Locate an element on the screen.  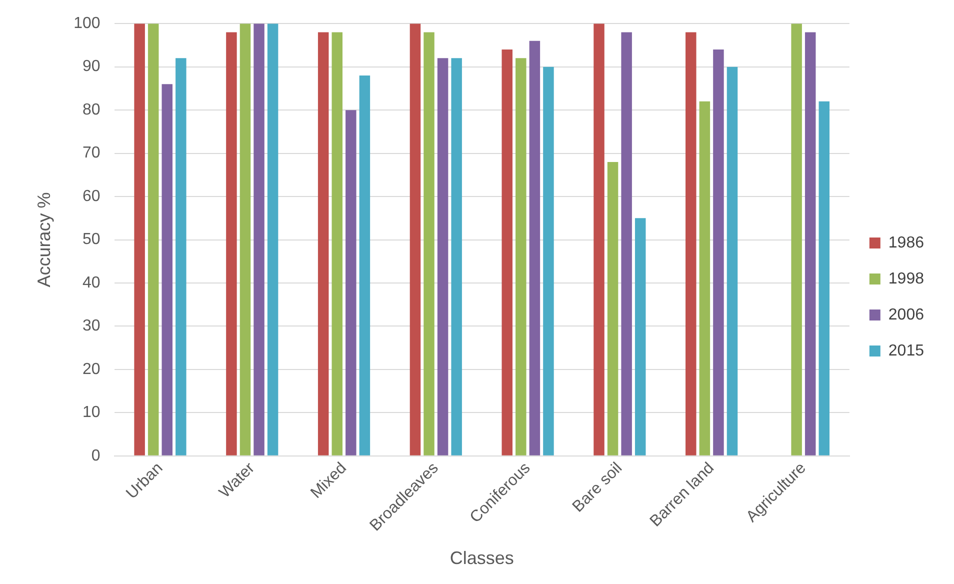
y-tick-label: 90 is located at coordinates (91, 67).